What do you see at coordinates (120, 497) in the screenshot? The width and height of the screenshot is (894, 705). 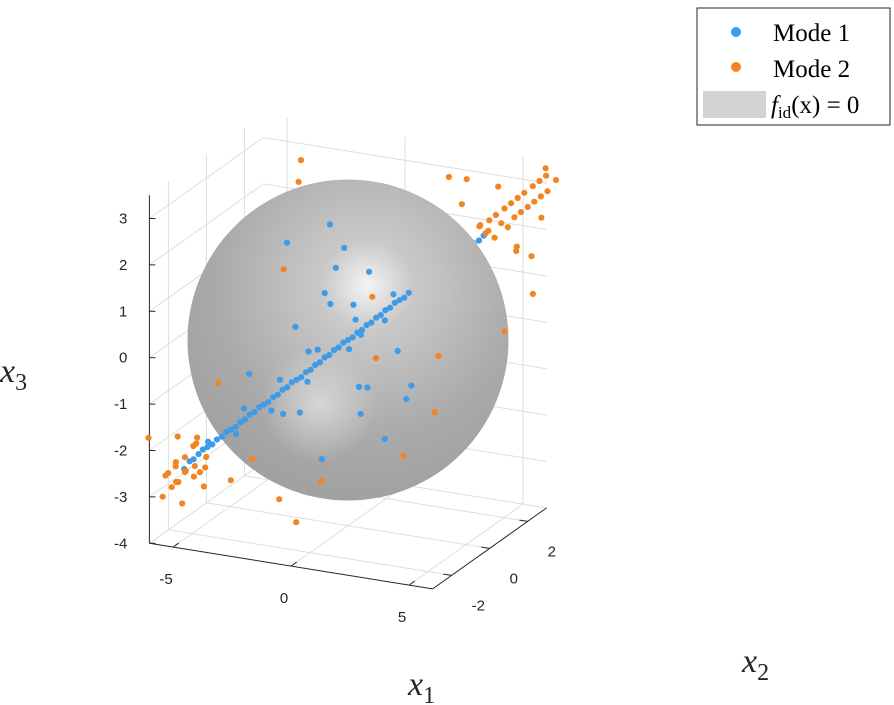 I see `x3-tick-label: -3` at bounding box center [120, 497].